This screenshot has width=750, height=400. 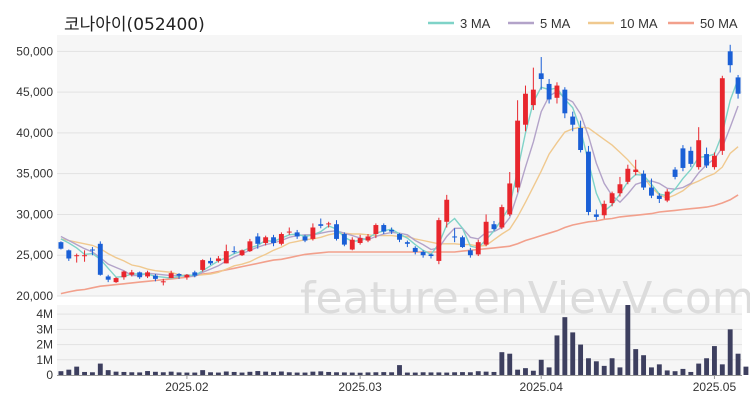 I want to click on price-tick-label: 45,000, so click(x=34, y=92).